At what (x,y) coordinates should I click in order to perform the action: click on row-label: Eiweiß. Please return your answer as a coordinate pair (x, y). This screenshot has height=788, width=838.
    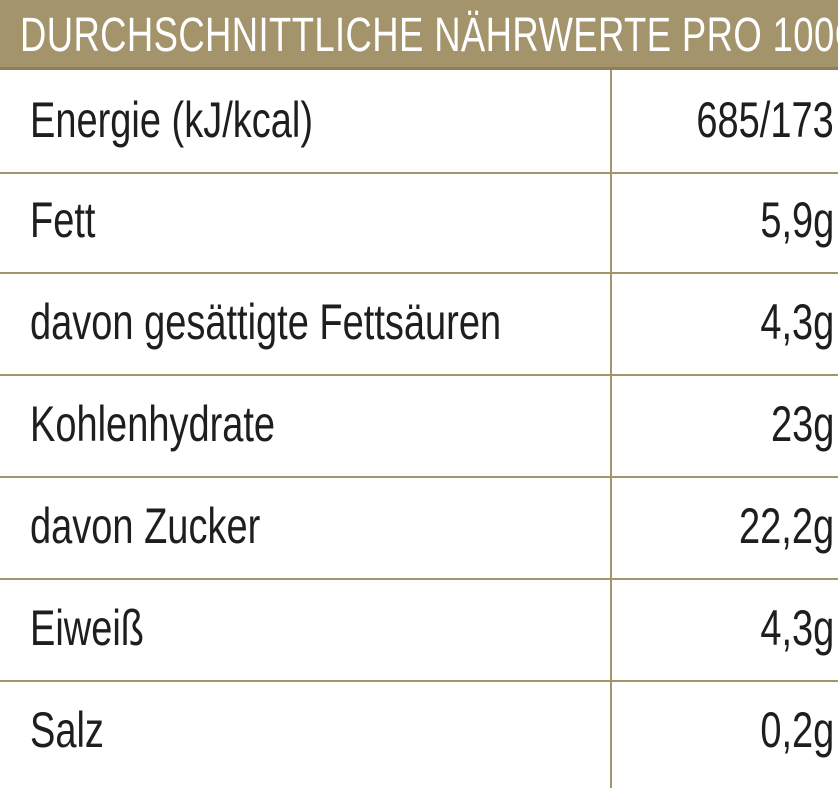
    Looking at the image, I should click on (87, 628).